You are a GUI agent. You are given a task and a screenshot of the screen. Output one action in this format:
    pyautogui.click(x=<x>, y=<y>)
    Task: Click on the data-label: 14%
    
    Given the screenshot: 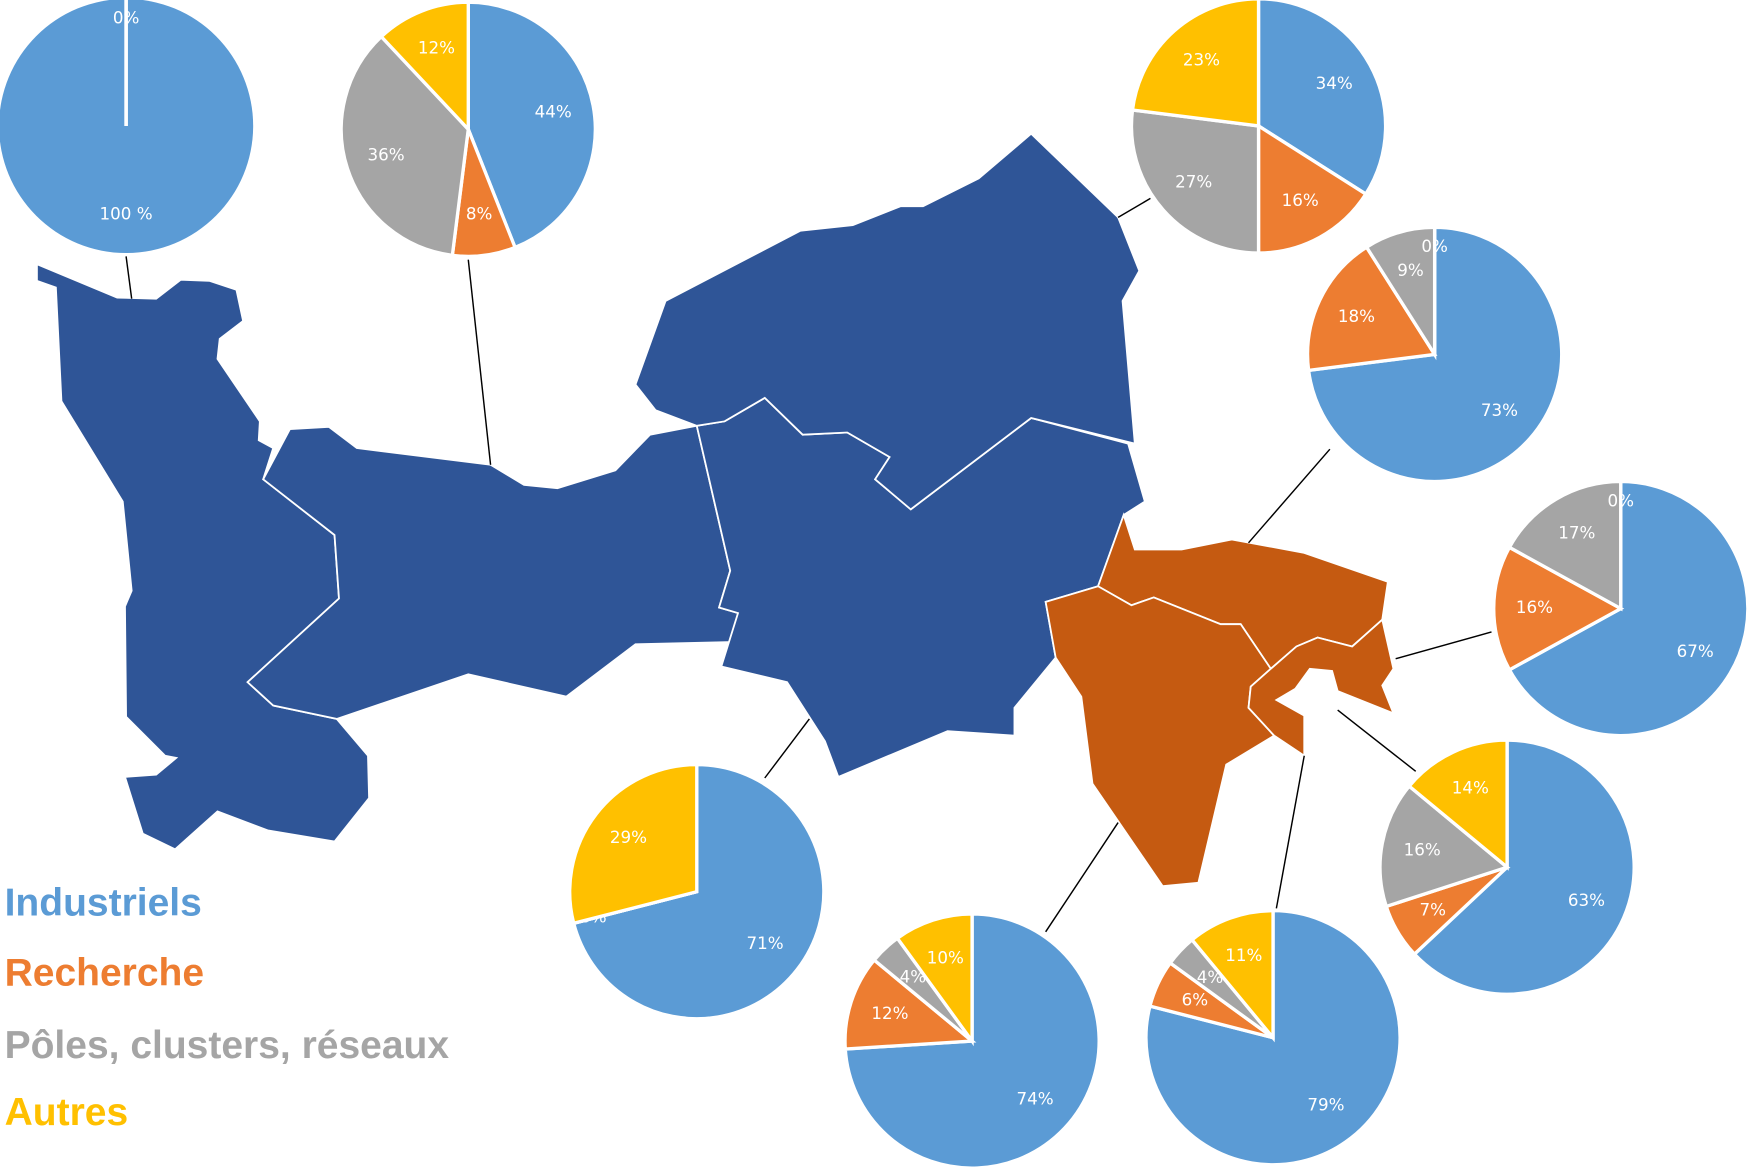 What is the action you would take?
    pyautogui.click(x=1470, y=787)
    